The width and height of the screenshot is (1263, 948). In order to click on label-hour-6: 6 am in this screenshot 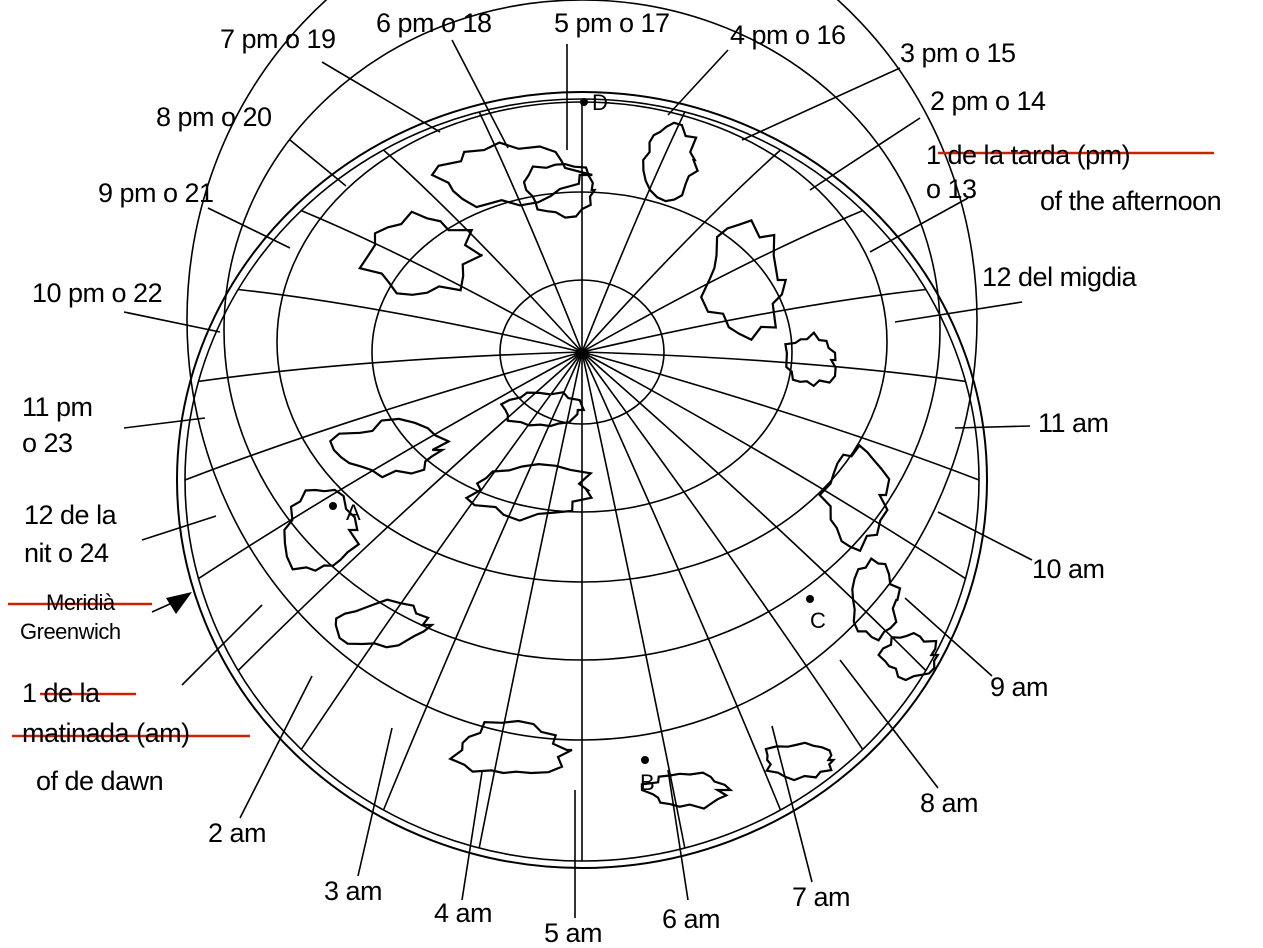, I will do `click(691, 919)`.